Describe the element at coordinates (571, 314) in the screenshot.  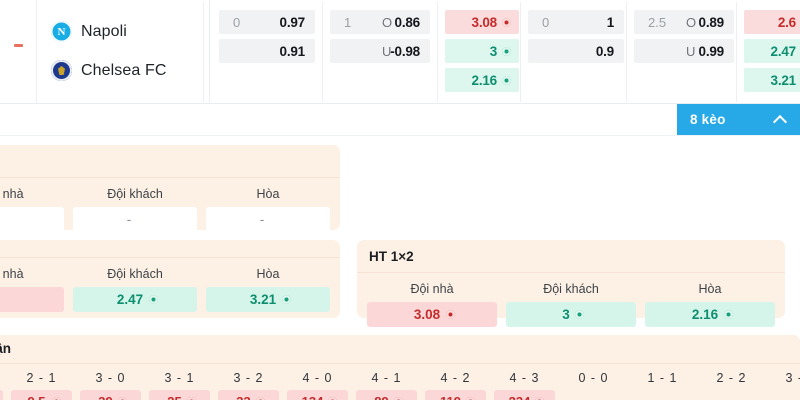
I see `panel-ht-column-value: 3` at that location.